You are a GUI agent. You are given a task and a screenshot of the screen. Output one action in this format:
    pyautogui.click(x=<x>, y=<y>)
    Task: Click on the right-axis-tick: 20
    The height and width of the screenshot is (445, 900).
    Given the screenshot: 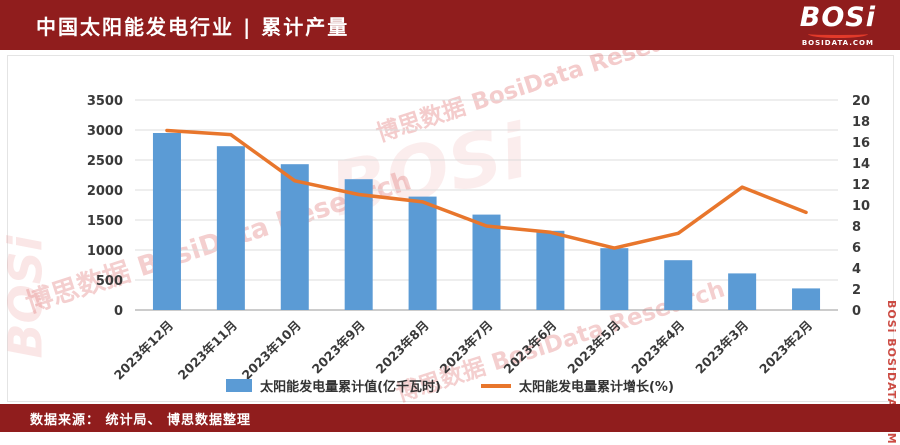 What is the action you would take?
    pyautogui.click(x=861, y=101)
    